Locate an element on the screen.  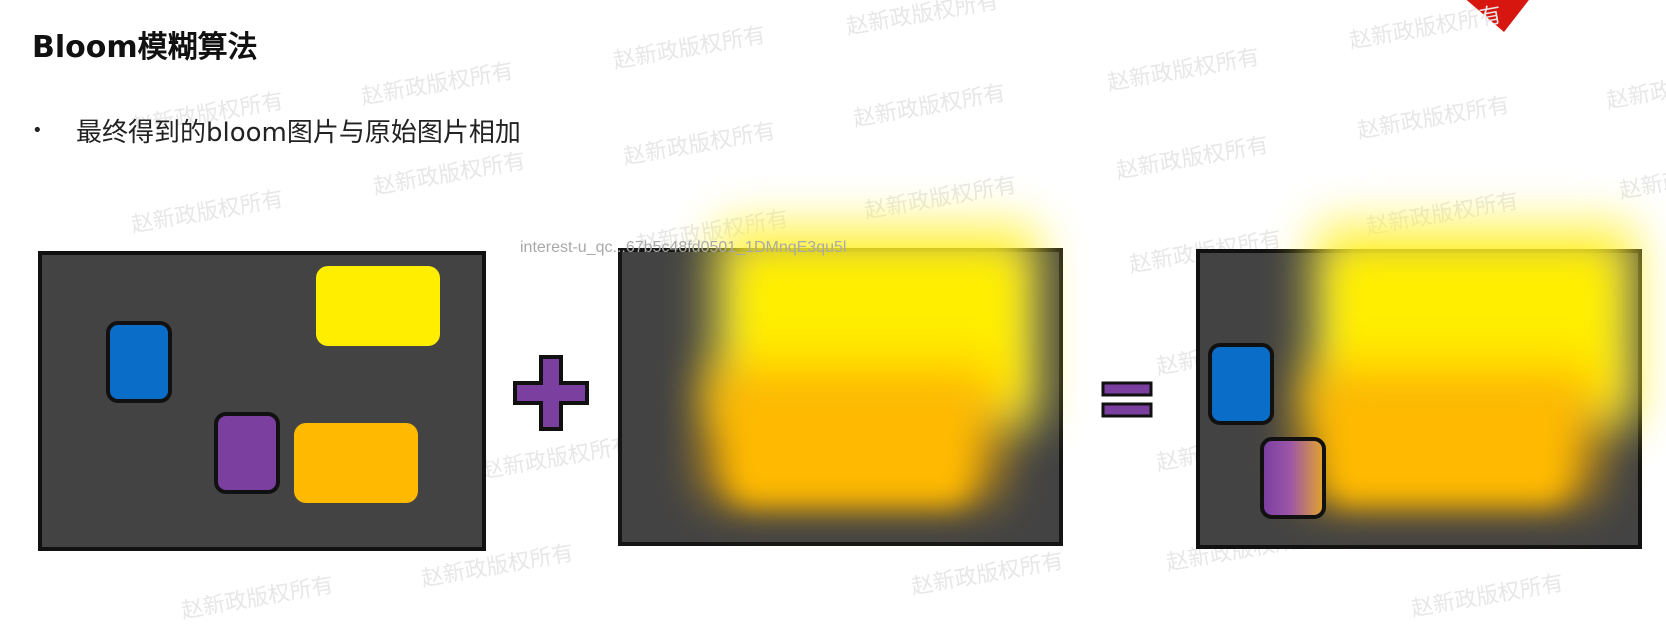
bullet-text: 最终得到的bloom图片与原始图片相加 is located at coordinates (298, 133).